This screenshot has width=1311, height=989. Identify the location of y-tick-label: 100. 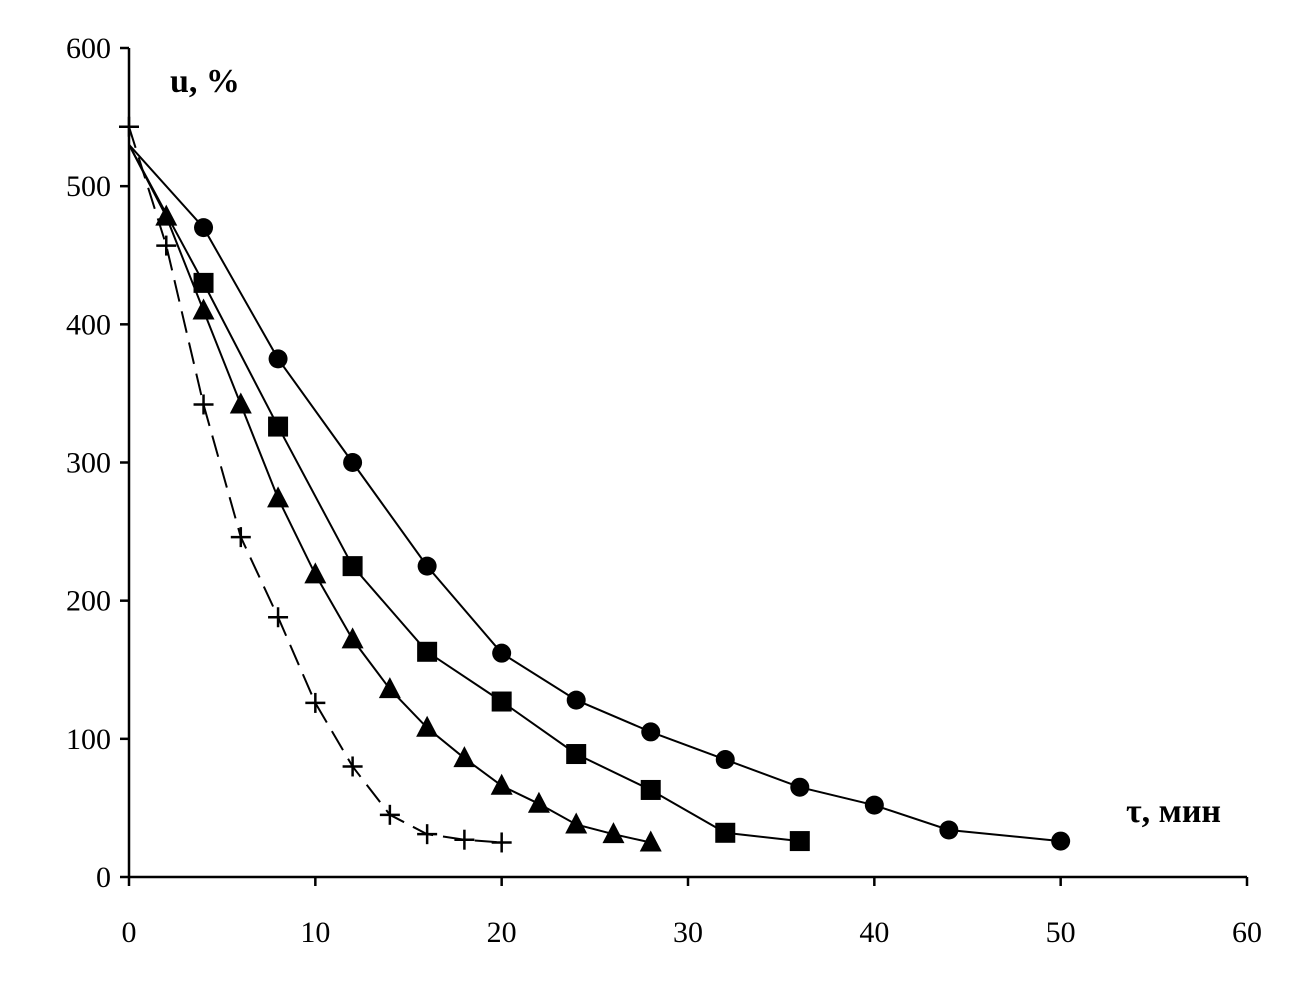
(88, 739).